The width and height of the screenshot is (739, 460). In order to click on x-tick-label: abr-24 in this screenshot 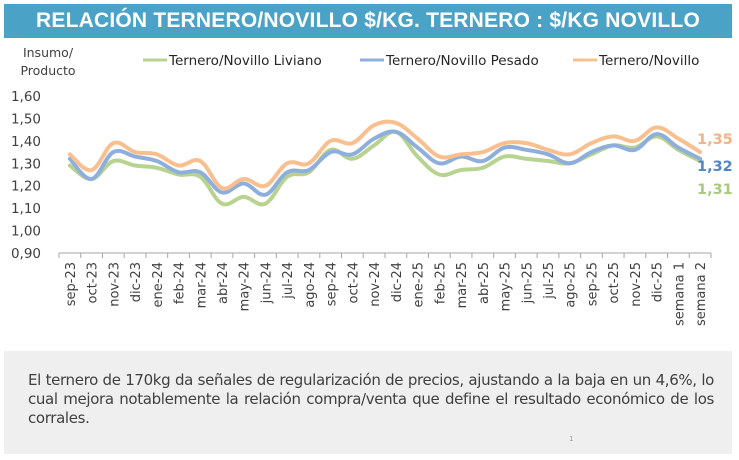, I will do `click(223, 283)`.